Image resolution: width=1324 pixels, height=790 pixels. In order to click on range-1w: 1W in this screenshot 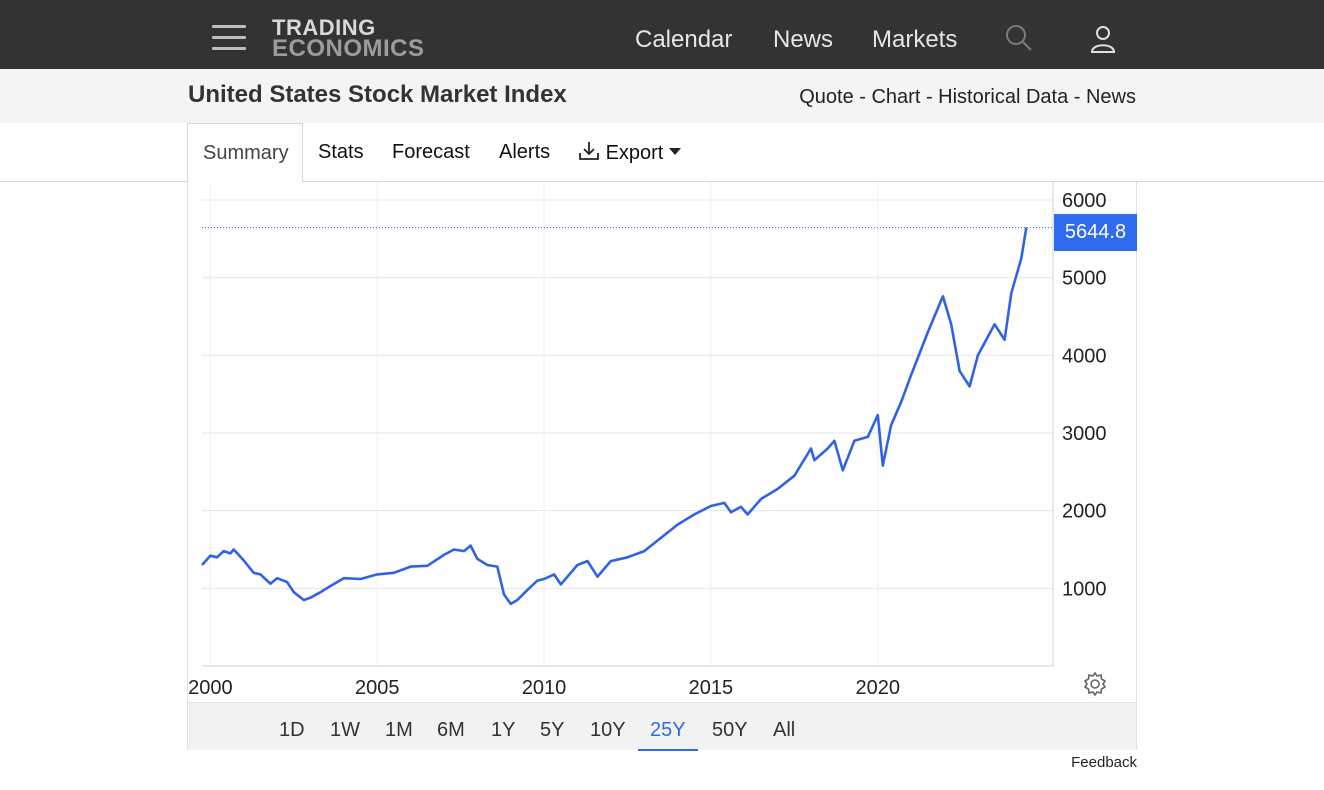, I will do `click(345, 730)`.